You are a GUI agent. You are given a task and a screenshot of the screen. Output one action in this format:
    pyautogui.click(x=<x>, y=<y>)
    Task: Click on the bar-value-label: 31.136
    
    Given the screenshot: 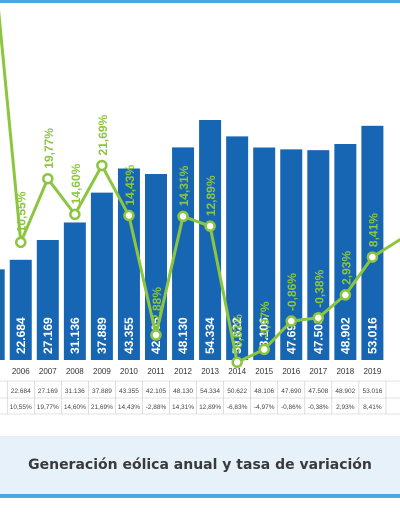 What is the action you would take?
    pyautogui.click(x=75, y=335)
    